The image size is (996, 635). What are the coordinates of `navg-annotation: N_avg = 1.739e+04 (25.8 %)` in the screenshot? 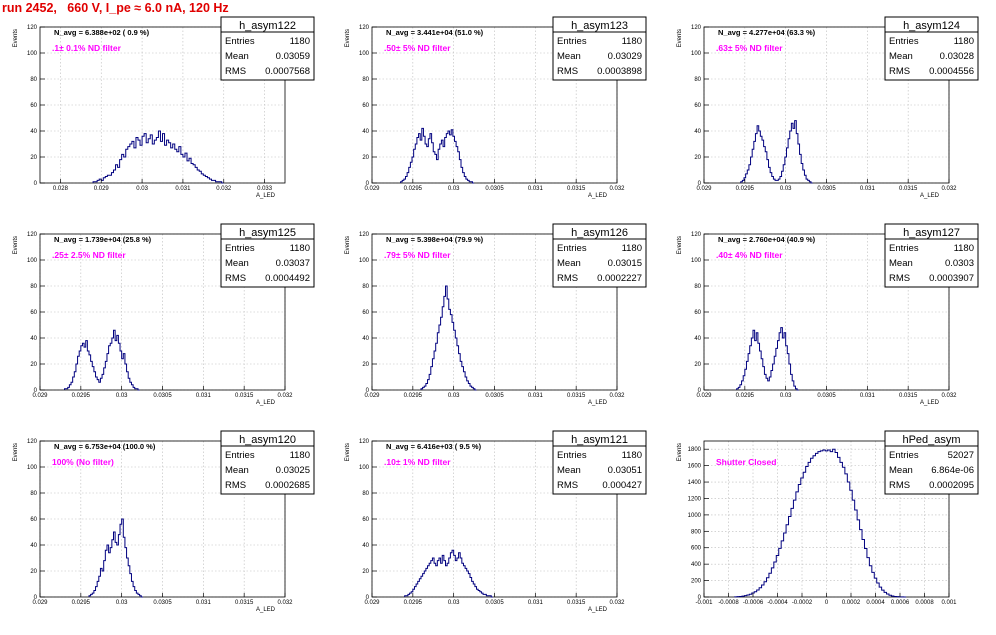 It's located at (103, 239).